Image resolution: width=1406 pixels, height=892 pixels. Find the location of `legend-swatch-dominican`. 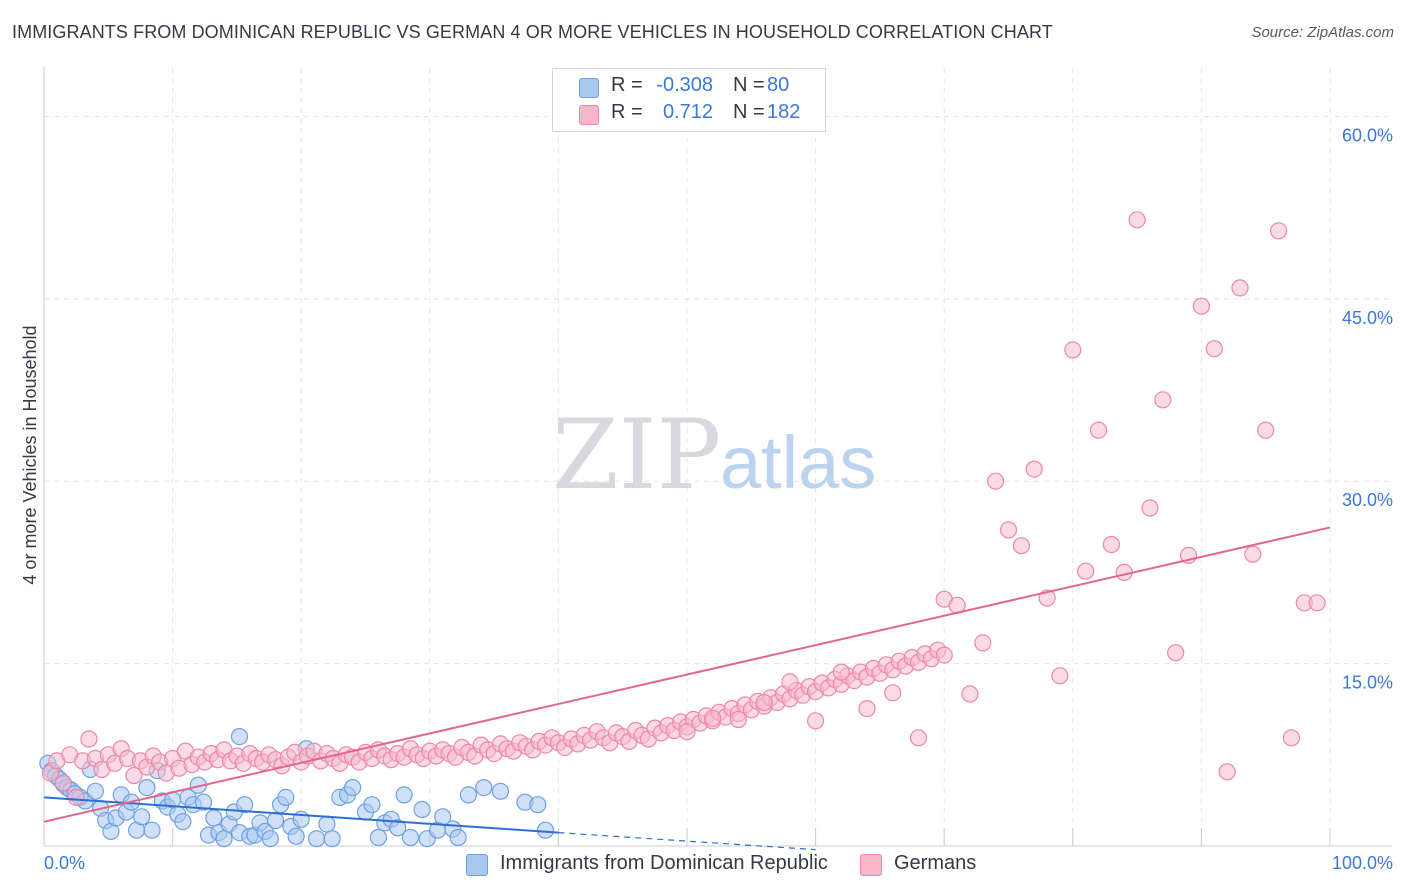

legend-swatch-dominican is located at coordinates (589, 88).